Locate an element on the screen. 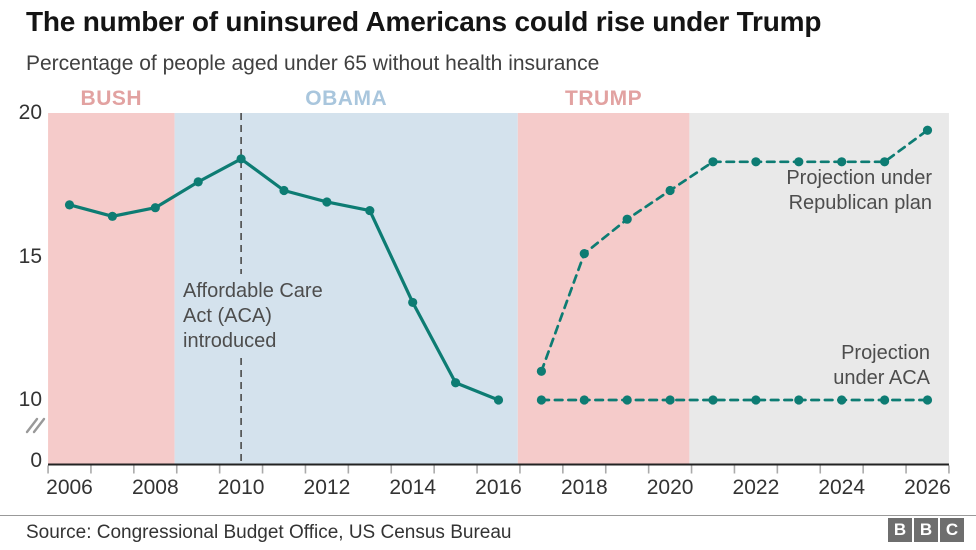 This screenshot has height=550, width=976. annotation-line: Projection is located at coordinates (885, 353).